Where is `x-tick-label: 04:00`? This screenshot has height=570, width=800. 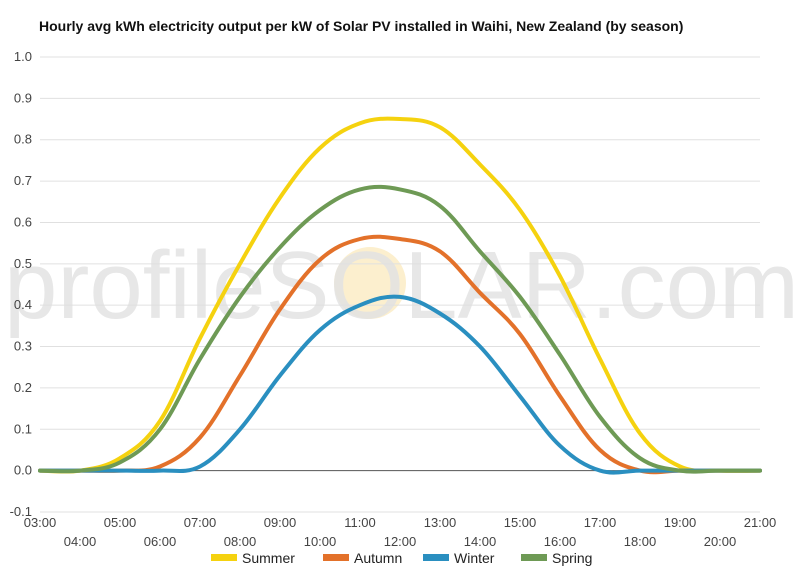
x-tick-label: 04:00 is located at coordinates (80, 541).